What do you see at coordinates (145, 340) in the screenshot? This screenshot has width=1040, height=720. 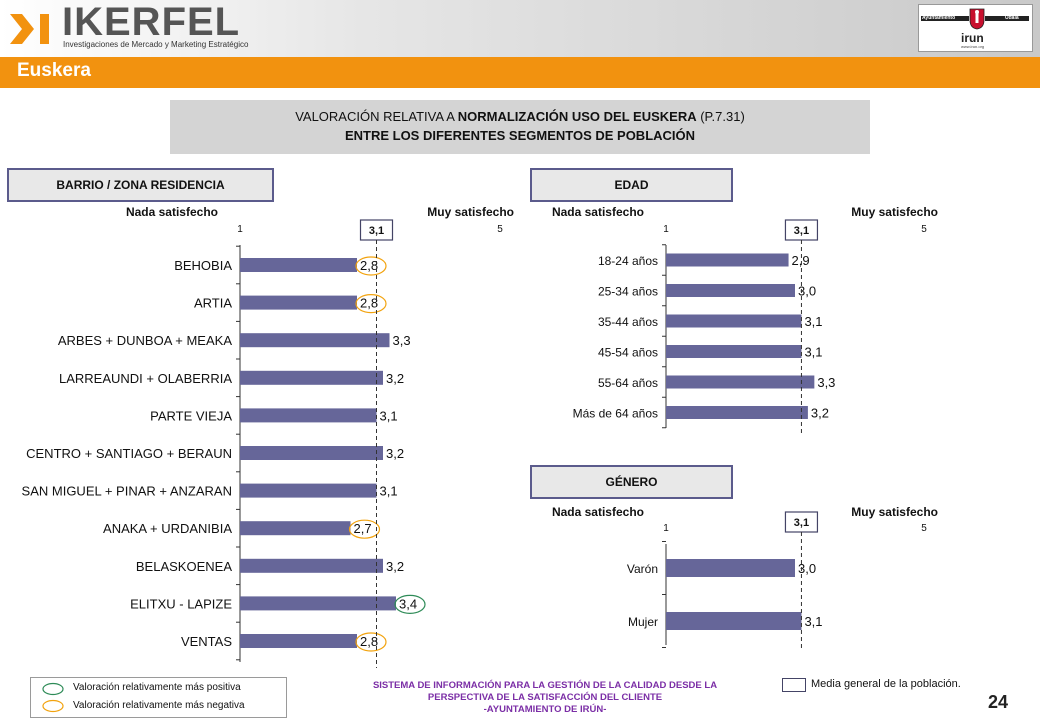 I see `barrio-category-label: ARBES + DUNBOA + MEAKA` at bounding box center [145, 340].